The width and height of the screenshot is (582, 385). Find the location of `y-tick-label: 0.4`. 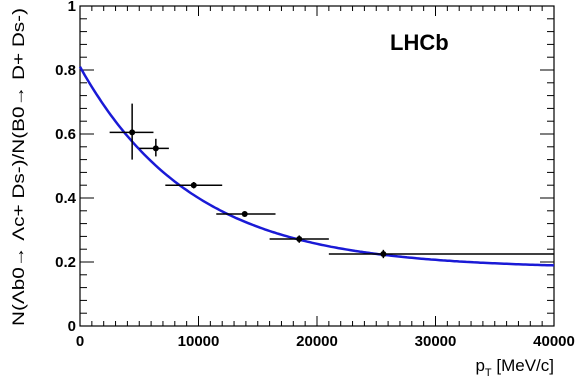

y-tick-label: 0.4 is located at coordinates (66, 198).